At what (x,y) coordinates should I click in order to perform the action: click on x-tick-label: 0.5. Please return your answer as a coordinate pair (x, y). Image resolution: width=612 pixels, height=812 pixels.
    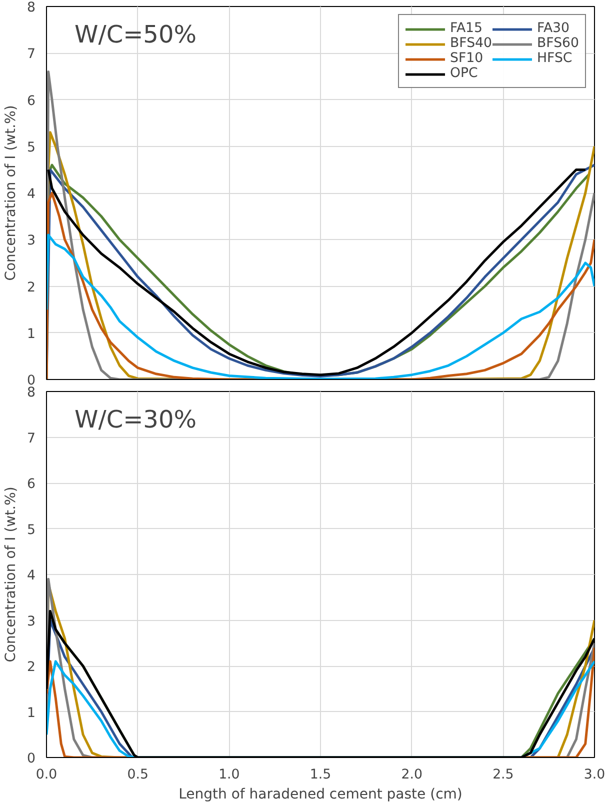
    Looking at the image, I should click on (137, 775).